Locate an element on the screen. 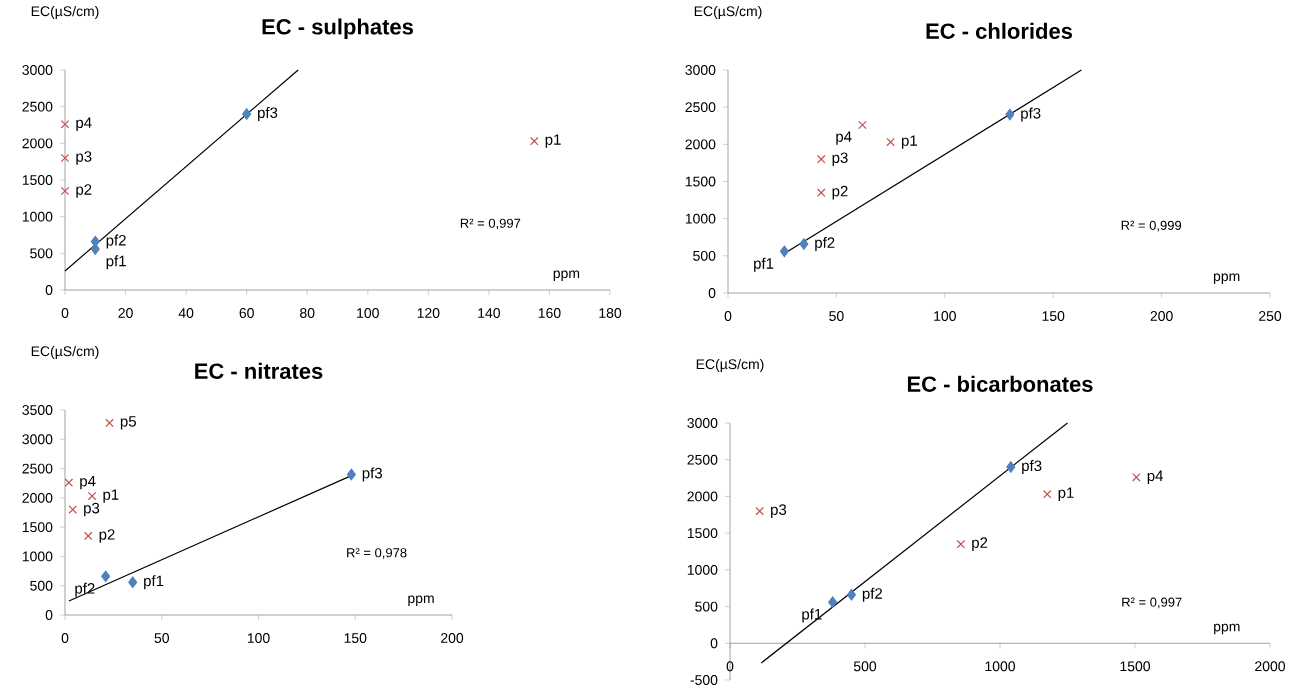 The height and width of the screenshot is (687, 1290). x-tick-label: 1500 is located at coordinates (1135, 666).